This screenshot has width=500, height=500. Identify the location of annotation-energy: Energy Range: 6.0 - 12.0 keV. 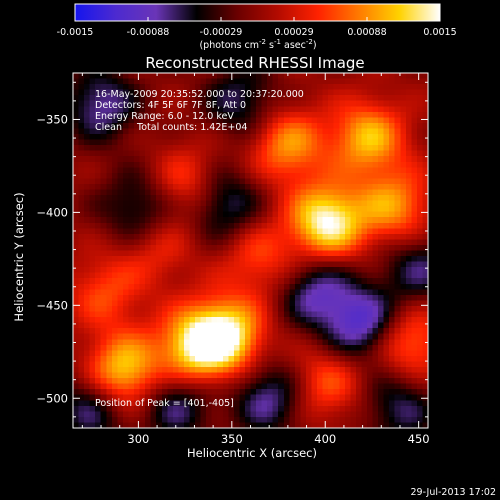
(164, 116).